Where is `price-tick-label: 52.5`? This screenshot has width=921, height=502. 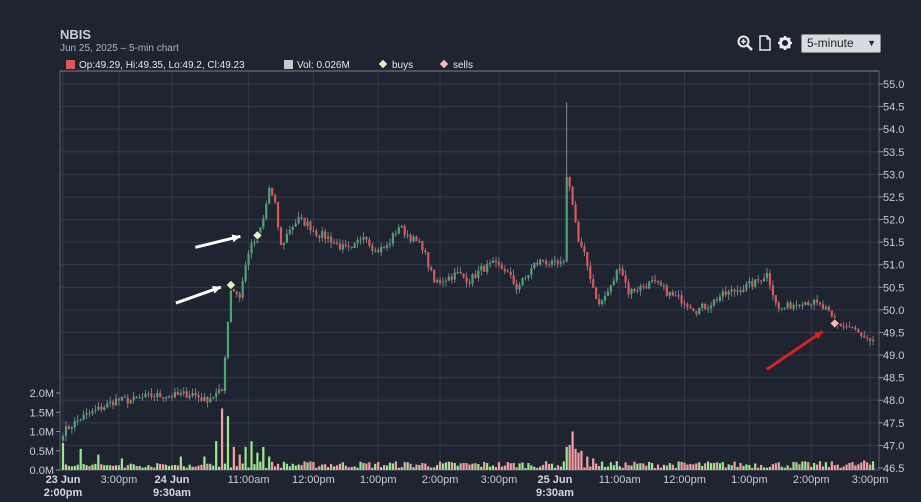 price-tick-label: 52.5 is located at coordinates (893, 198).